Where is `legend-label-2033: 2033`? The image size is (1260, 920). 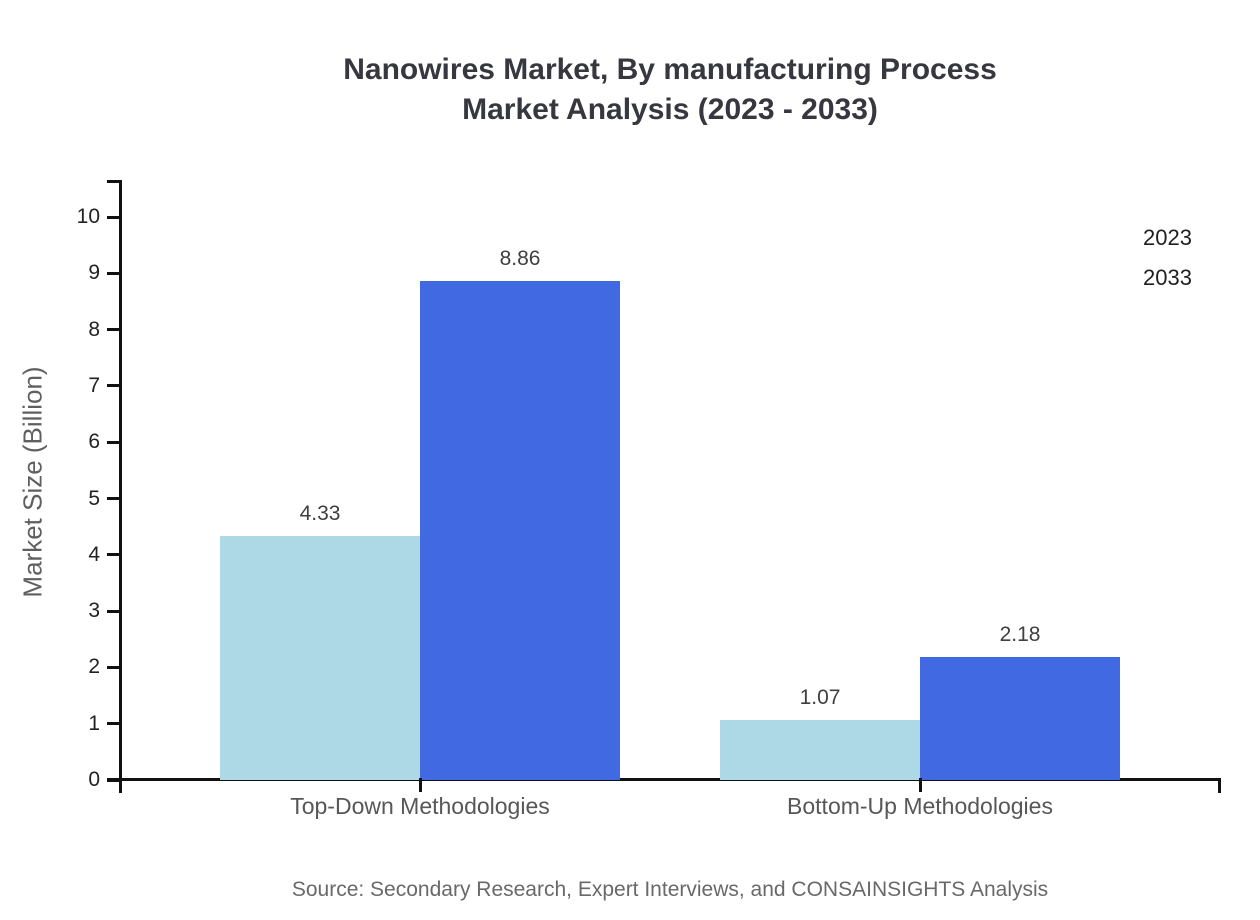
legend-label-2033: 2033 is located at coordinates (1167, 277).